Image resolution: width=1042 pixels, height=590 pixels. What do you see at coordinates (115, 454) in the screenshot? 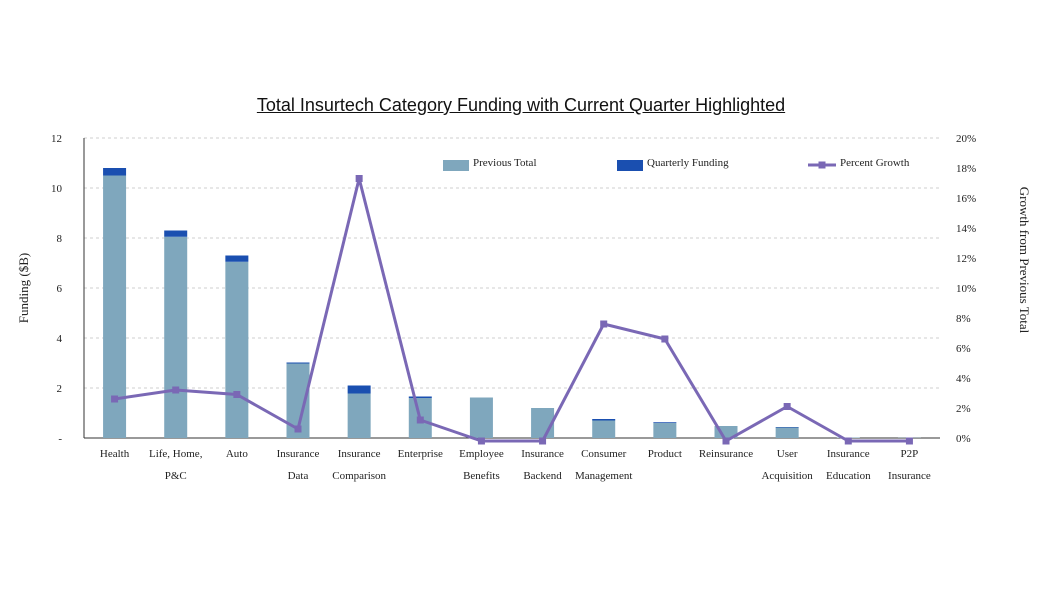
I see `x-tick-label: Health` at bounding box center [115, 454].